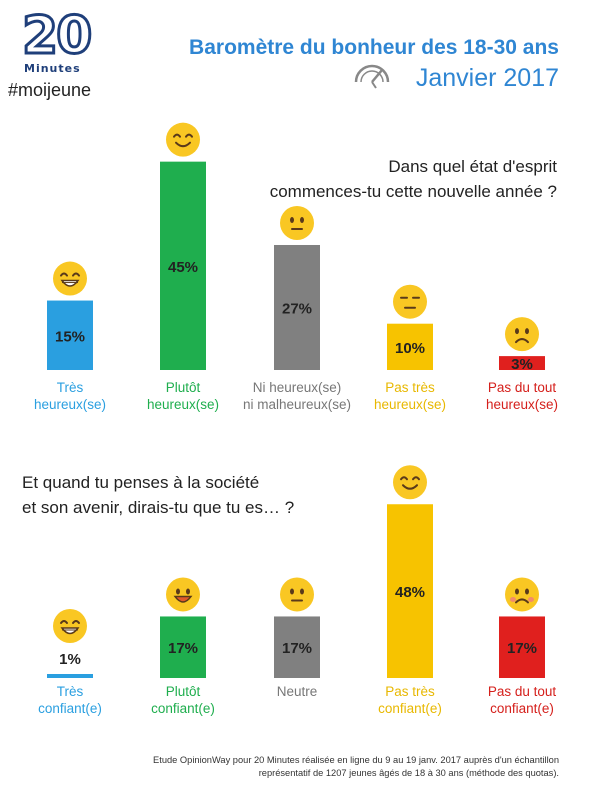  I want to click on sad-face-icon, so click(522, 594).